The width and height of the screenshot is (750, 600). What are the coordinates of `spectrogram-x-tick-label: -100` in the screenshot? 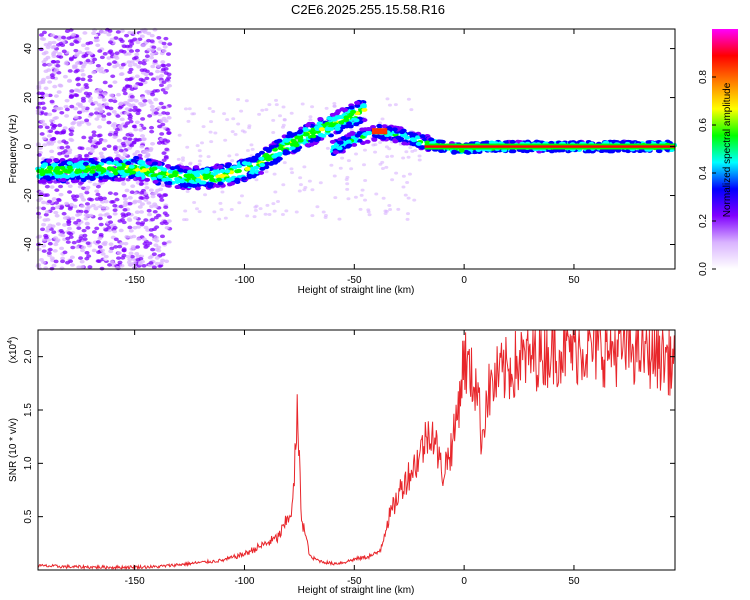 It's located at (244, 280).